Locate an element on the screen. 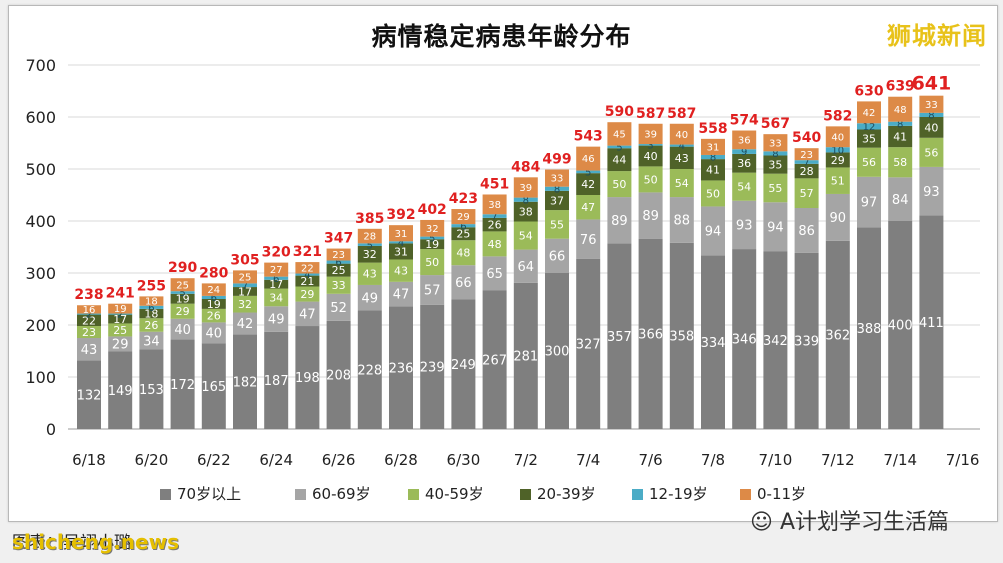 The width and height of the screenshot is (1003, 563). legend-label: 40-59岁 is located at coordinates (454, 494).